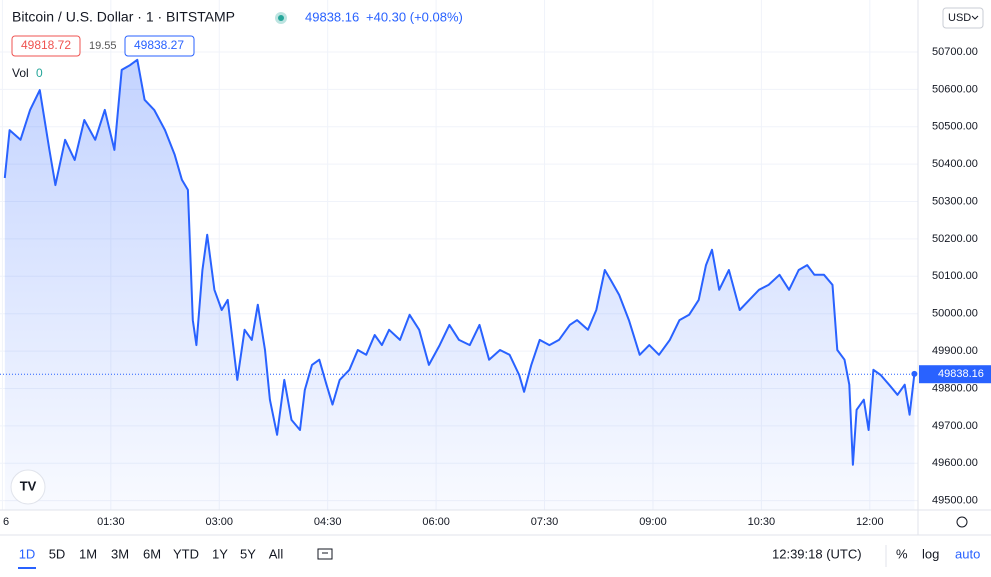 The image size is (991, 577). What do you see at coordinates (39, 73) in the screenshot?
I see `volume-value: 0` at bounding box center [39, 73].